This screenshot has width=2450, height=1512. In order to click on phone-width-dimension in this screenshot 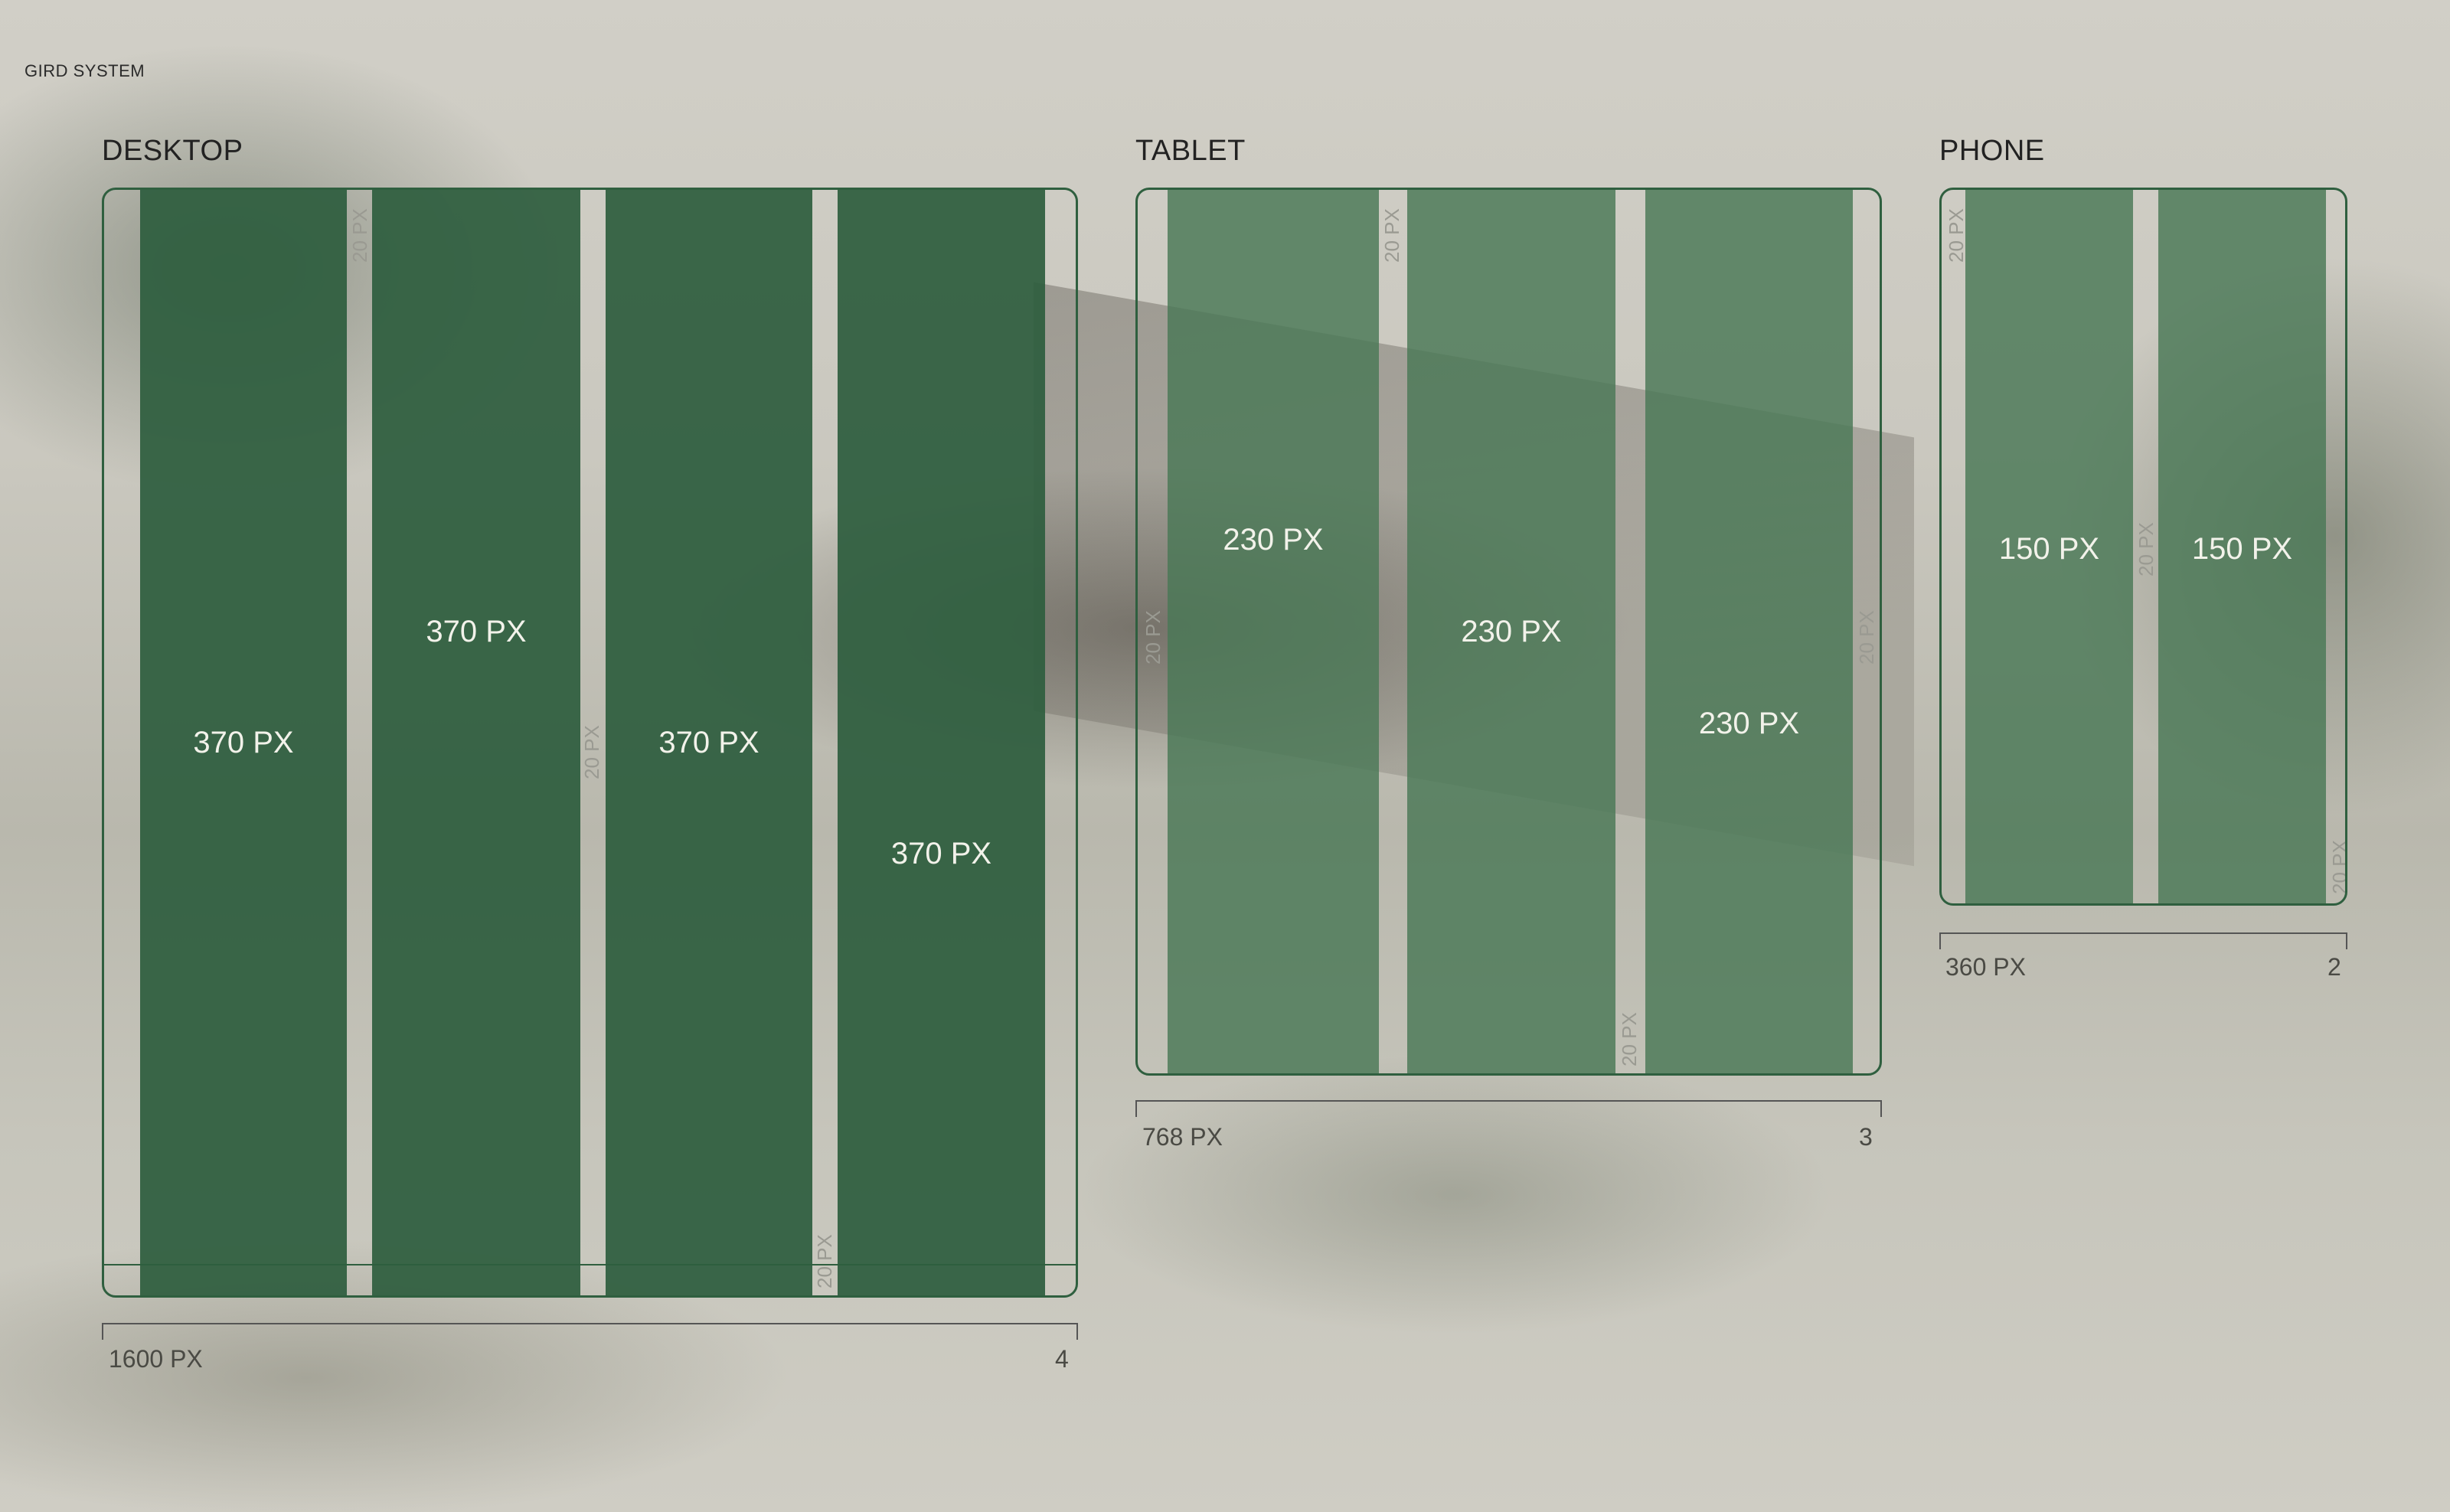, I will do `click(2143, 940)`.